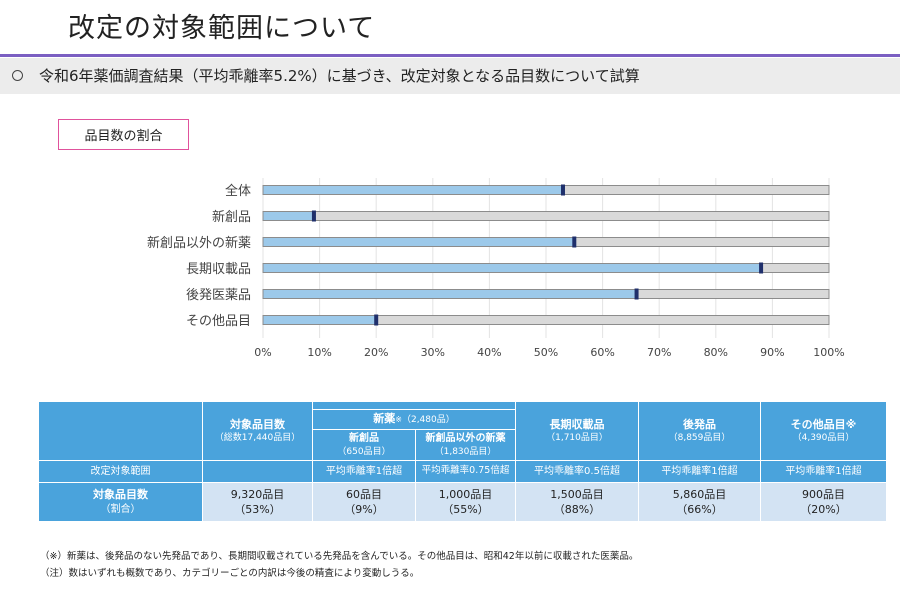 The height and width of the screenshot is (600, 900). Describe the element at coordinates (17, 75) in the screenshot. I see `circle-bullet-icon` at that location.